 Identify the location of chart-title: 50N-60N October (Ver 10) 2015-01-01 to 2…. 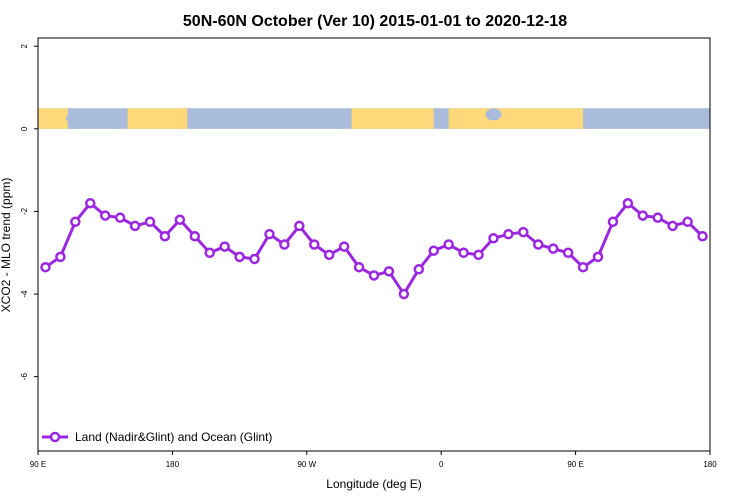
(375, 21).